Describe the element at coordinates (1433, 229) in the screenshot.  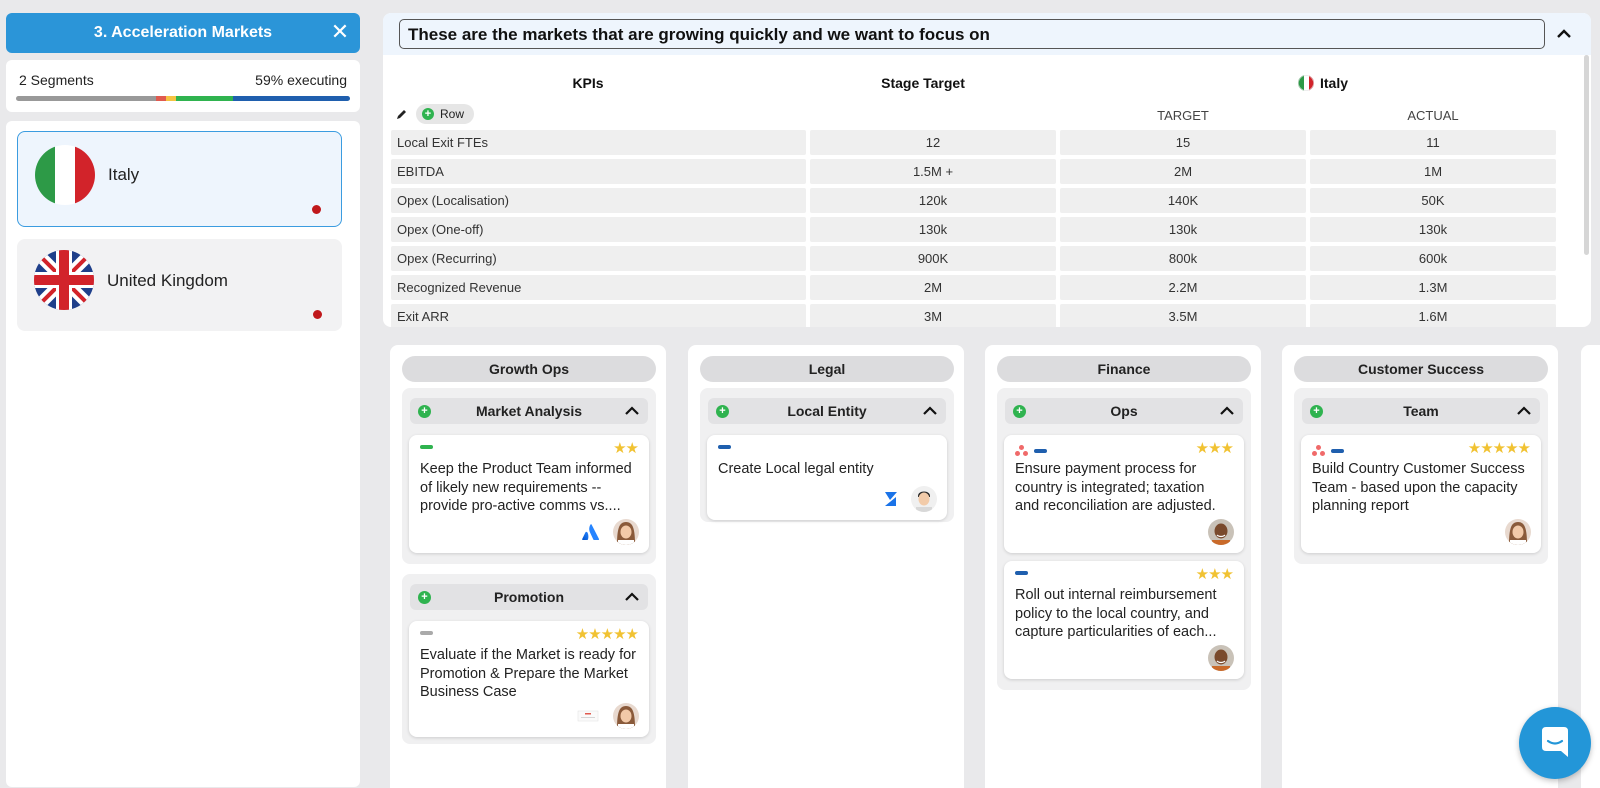
I see `actual-value: 130k` at that location.